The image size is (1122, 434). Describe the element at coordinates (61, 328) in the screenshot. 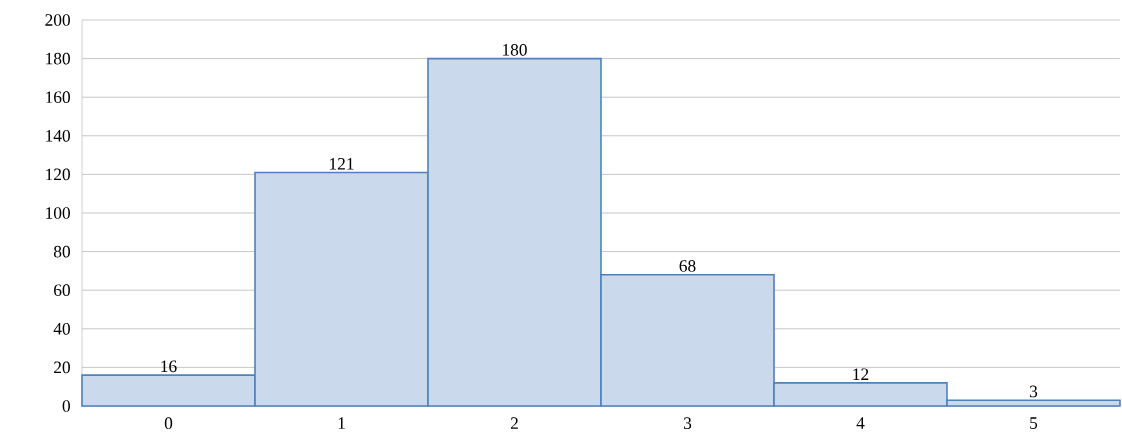

I see `y-tick-label: 40` at that location.